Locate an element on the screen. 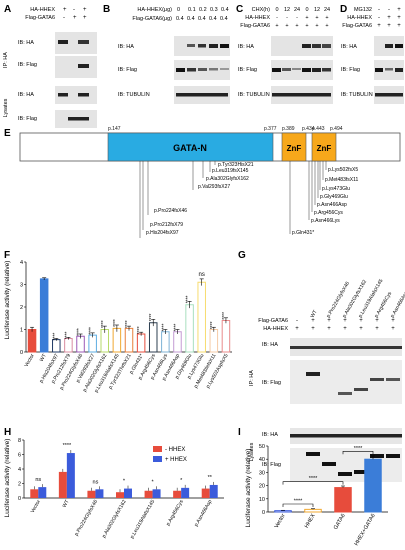 The height and width of the screenshot is (550, 405). panel-b-value: 0.2 is located at coordinates (203, 10).